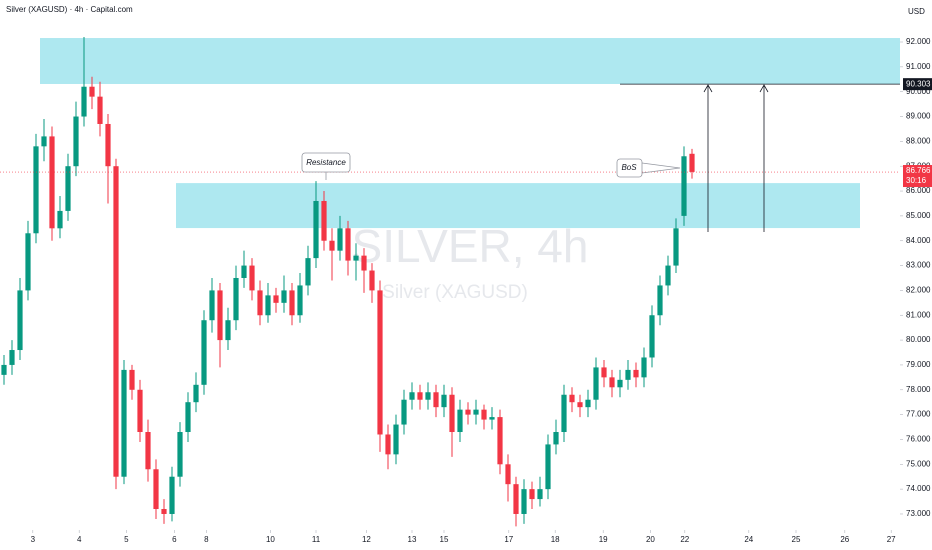 The width and height of the screenshot is (932, 550). I want to click on x-tick-label: 18, so click(555, 539).